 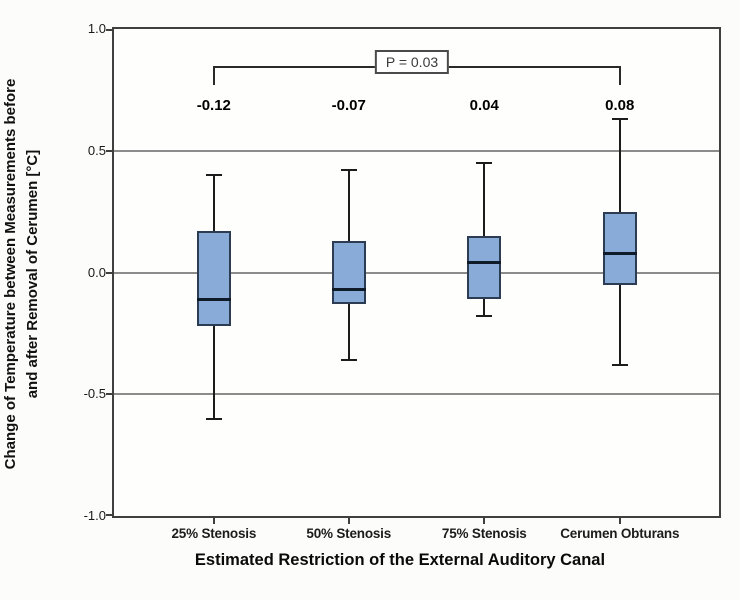 What do you see at coordinates (213, 75) in the screenshot?
I see `bracket-end-left` at bounding box center [213, 75].